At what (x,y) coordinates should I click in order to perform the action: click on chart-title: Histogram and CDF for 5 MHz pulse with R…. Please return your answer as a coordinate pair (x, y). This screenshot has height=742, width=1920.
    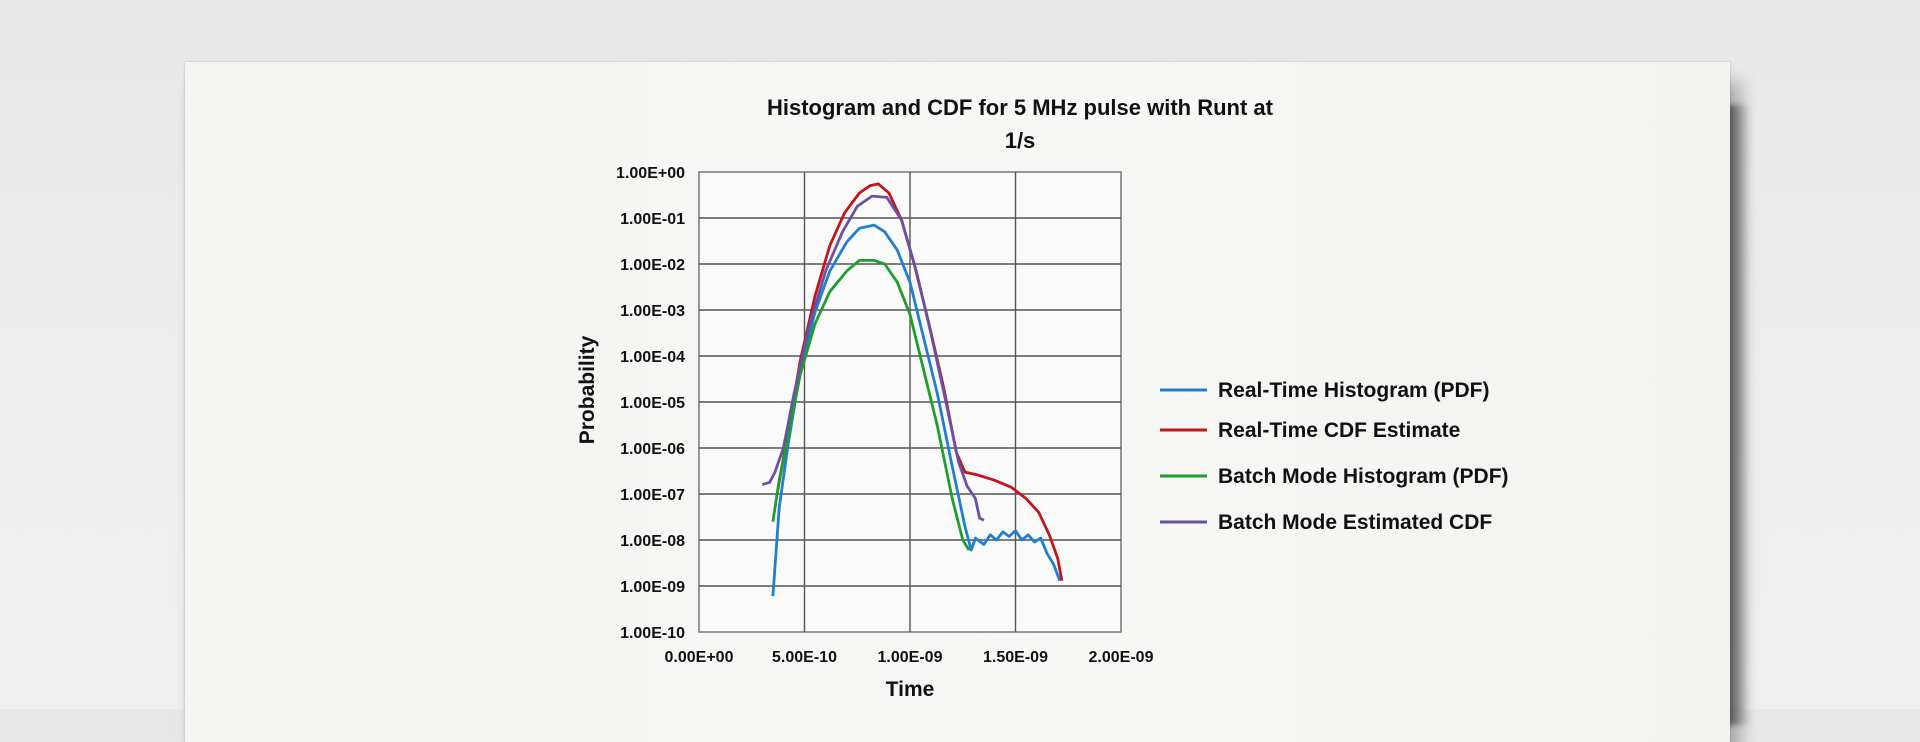
    Looking at the image, I should click on (1020, 107).